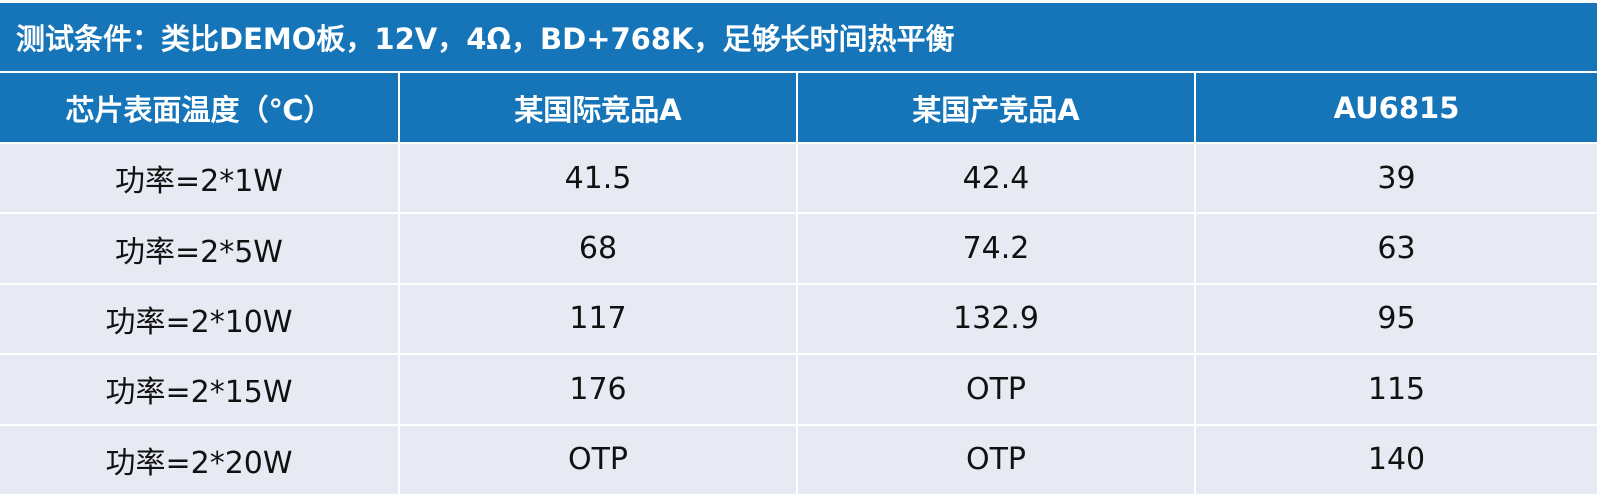 The width and height of the screenshot is (1597, 504). I want to click on row-label-cell: 功率=2*5W, so click(199, 248).